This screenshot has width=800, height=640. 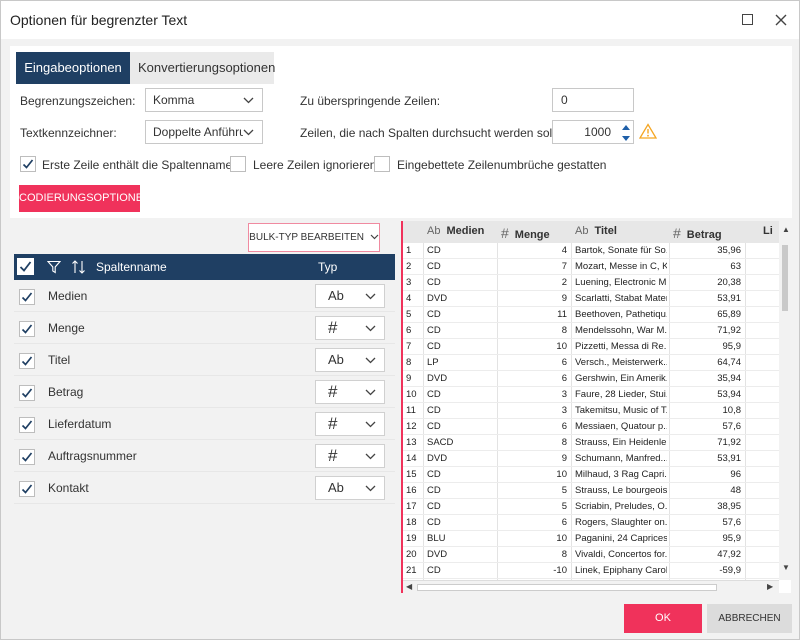 What do you see at coordinates (785, 278) in the screenshot?
I see `vertical-scroll-thumb` at bounding box center [785, 278].